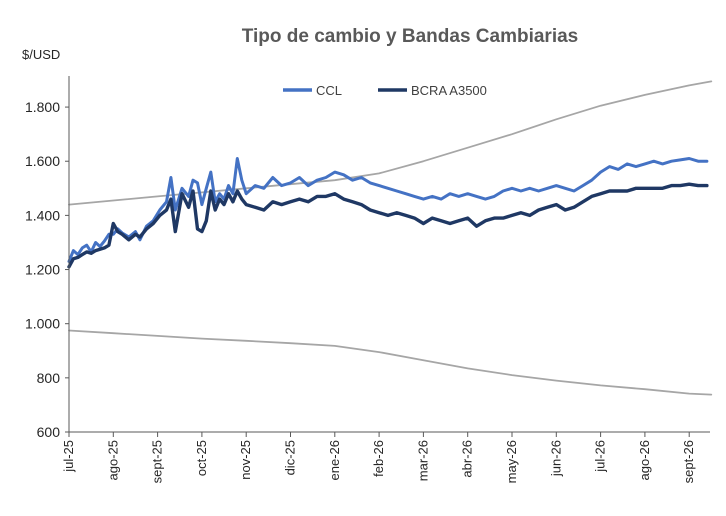 The height and width of the screenshot is (516, 726). Describe the element at coordinates (410, 36) in the screenshot. I see `chart-title: Tipo de cambio y Bandas Cambiarias` at that location.